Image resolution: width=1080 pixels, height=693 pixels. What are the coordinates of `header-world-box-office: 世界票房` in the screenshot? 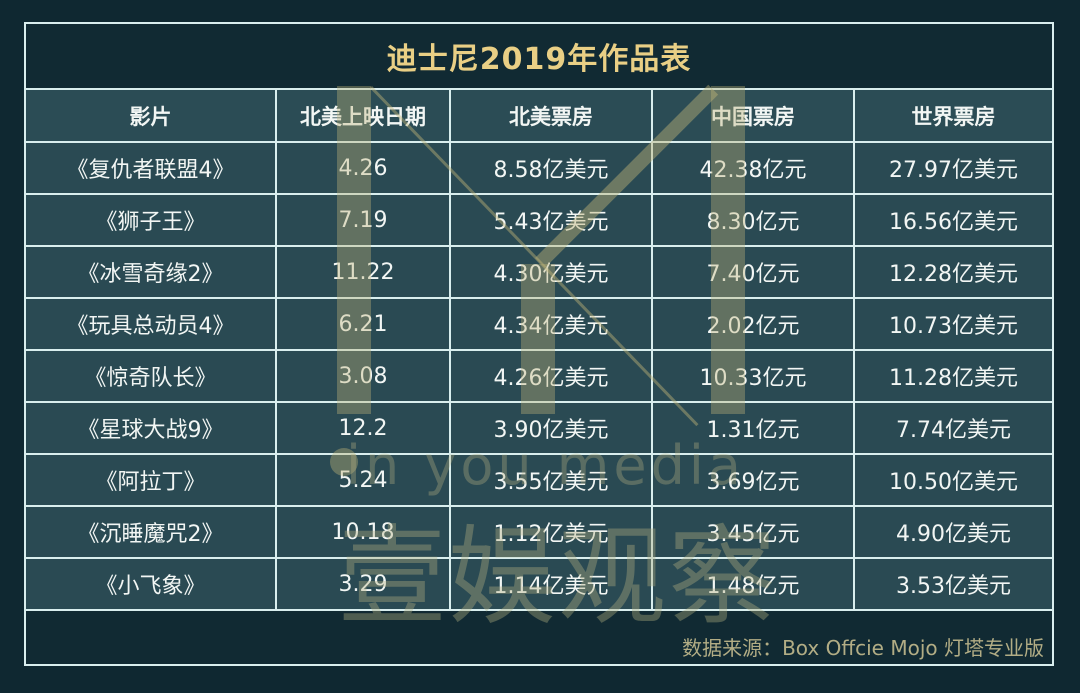 It's located at (952, 116).